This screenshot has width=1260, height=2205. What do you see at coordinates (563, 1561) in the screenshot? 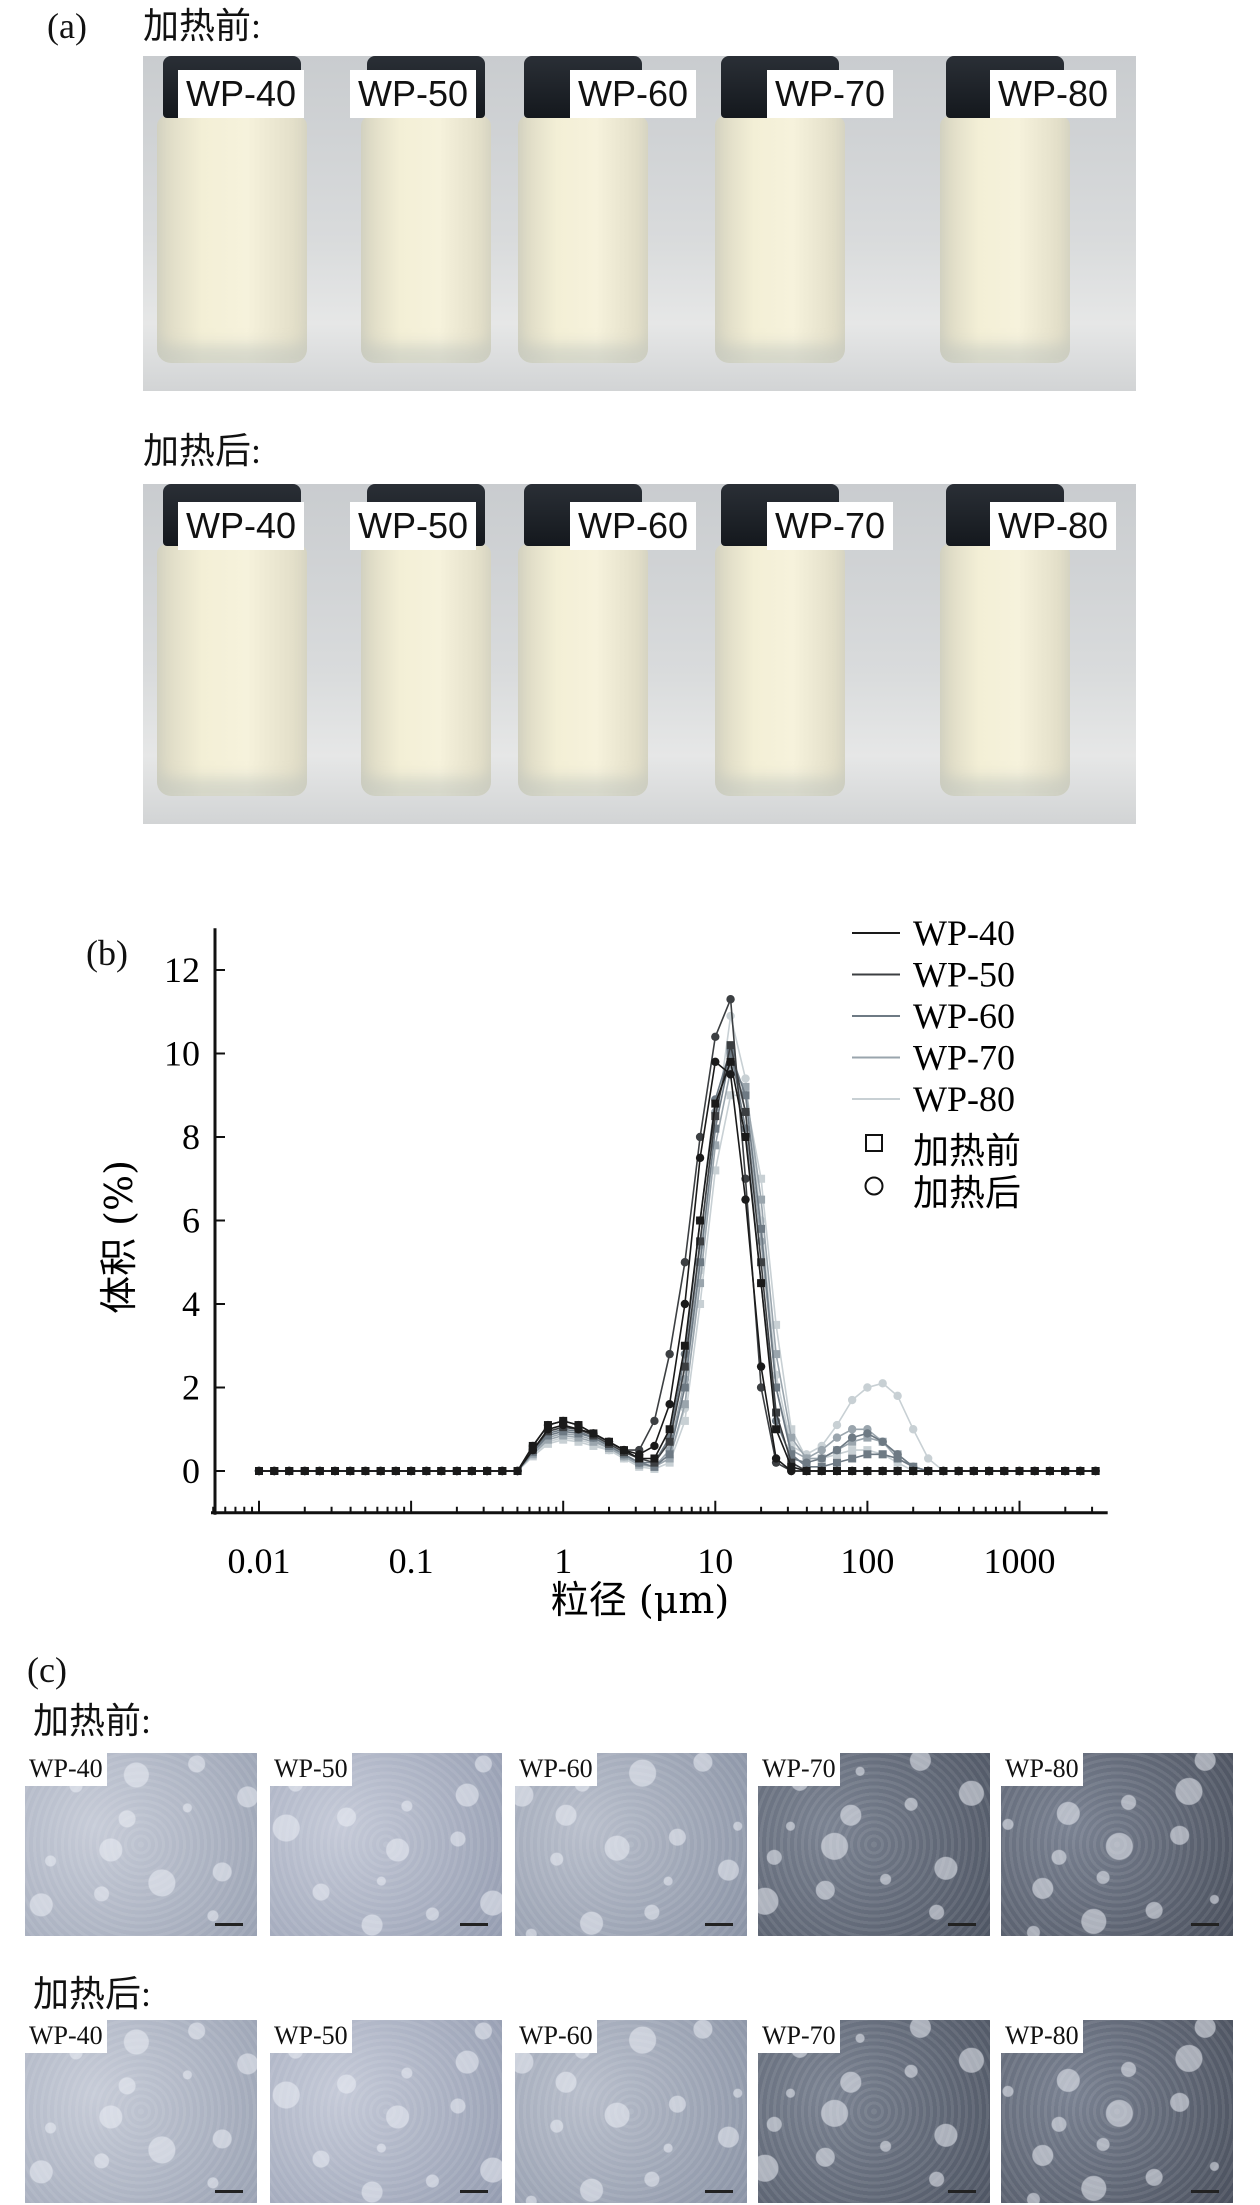
I see `x-tick-label: 1` at bounding box center [563, 1561].